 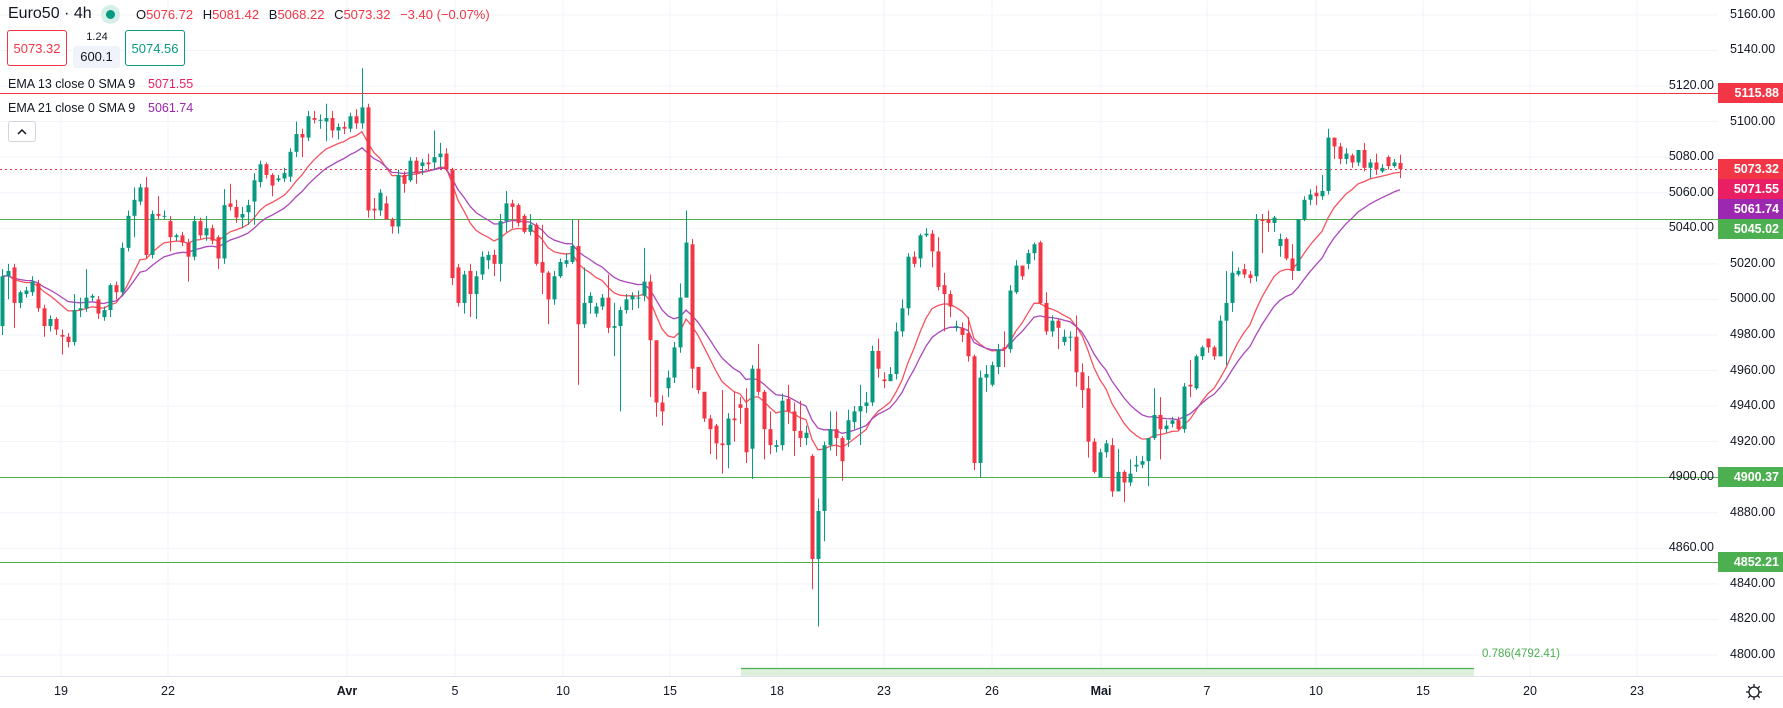 I want to click on spread-value: 1.24, so click(x=97, y=37).